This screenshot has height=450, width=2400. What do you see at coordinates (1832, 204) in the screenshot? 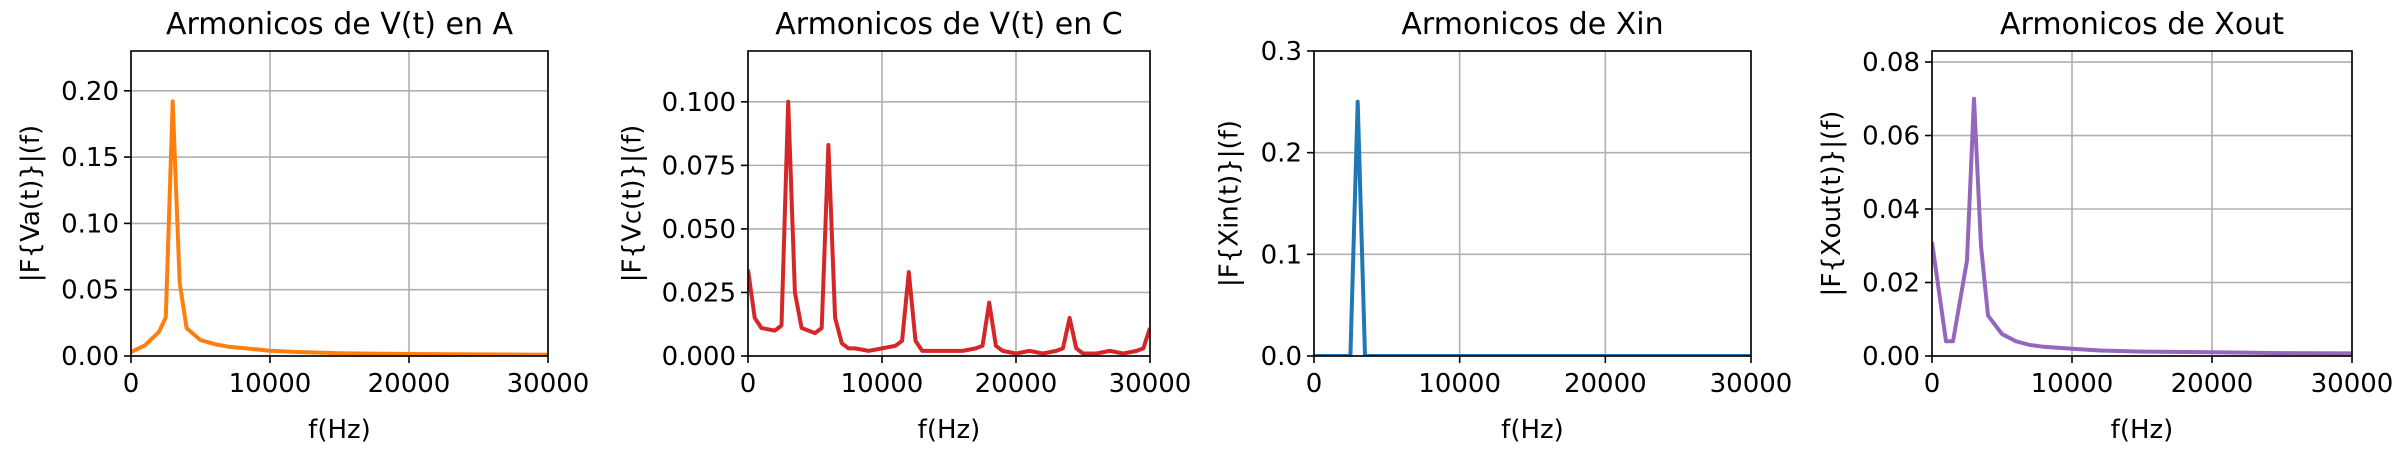
I see `y-axis-label: |F{Xout(t)}|(f)` at bounding box center [1832, 204].